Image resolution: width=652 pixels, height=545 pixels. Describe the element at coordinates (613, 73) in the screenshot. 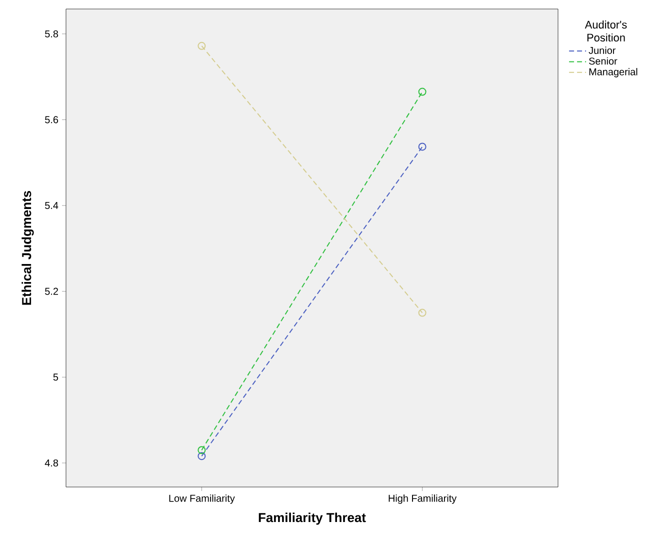

I see `legend-label: Managerial` at that location.